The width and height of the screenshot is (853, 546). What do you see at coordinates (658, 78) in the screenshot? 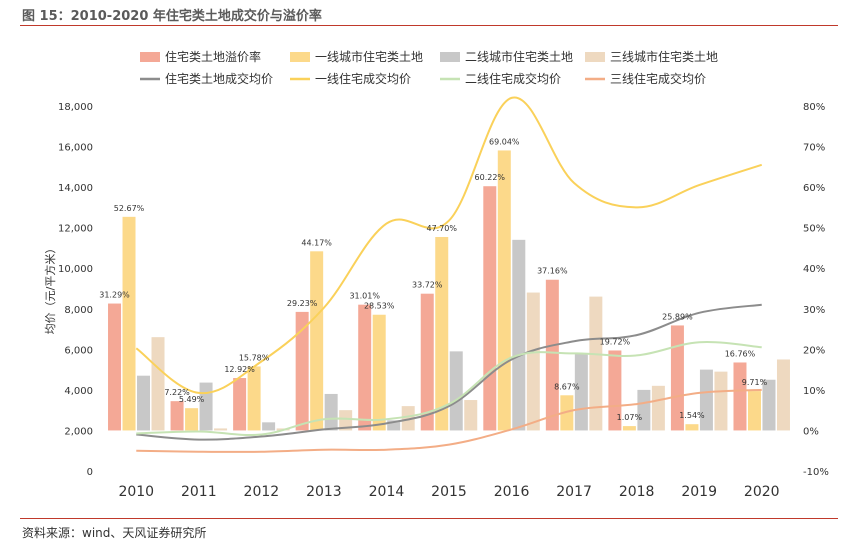
I see `legend-label: 三线住宅成交均价` at bounding box center [658, 78].